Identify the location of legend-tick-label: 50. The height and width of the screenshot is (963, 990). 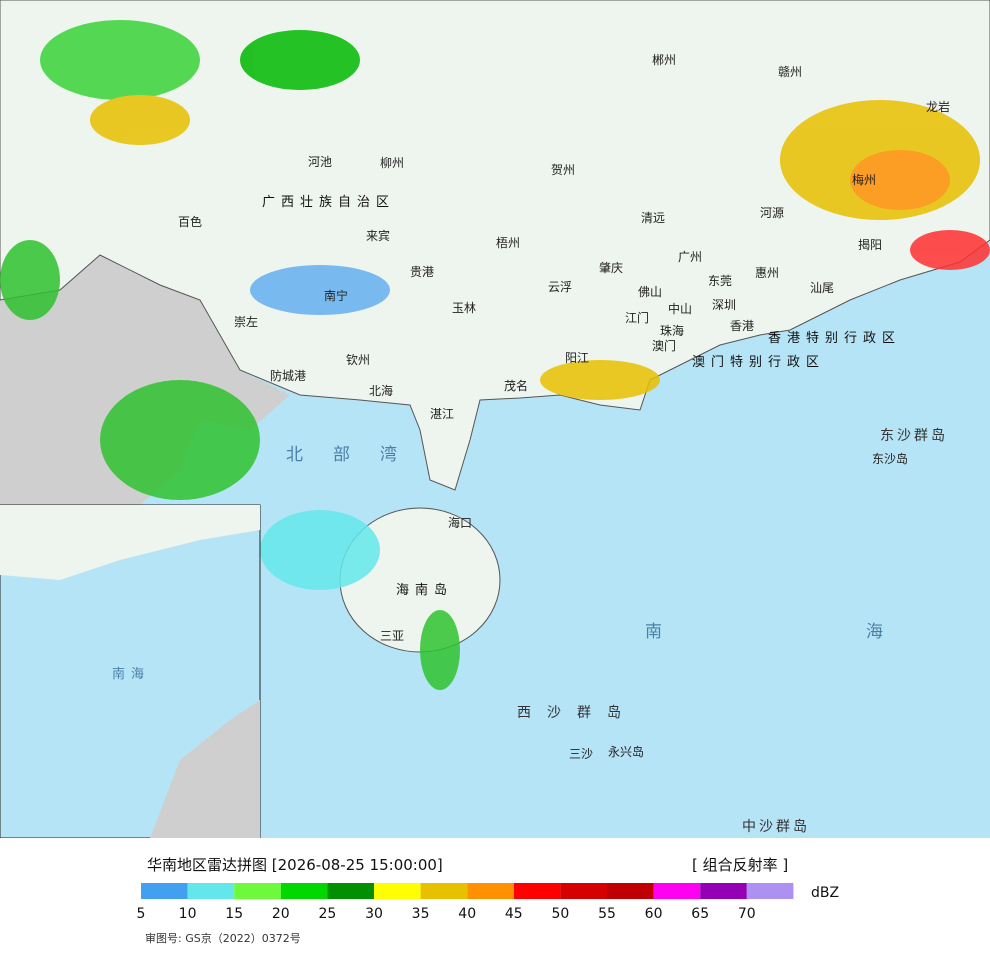
(560, 914).